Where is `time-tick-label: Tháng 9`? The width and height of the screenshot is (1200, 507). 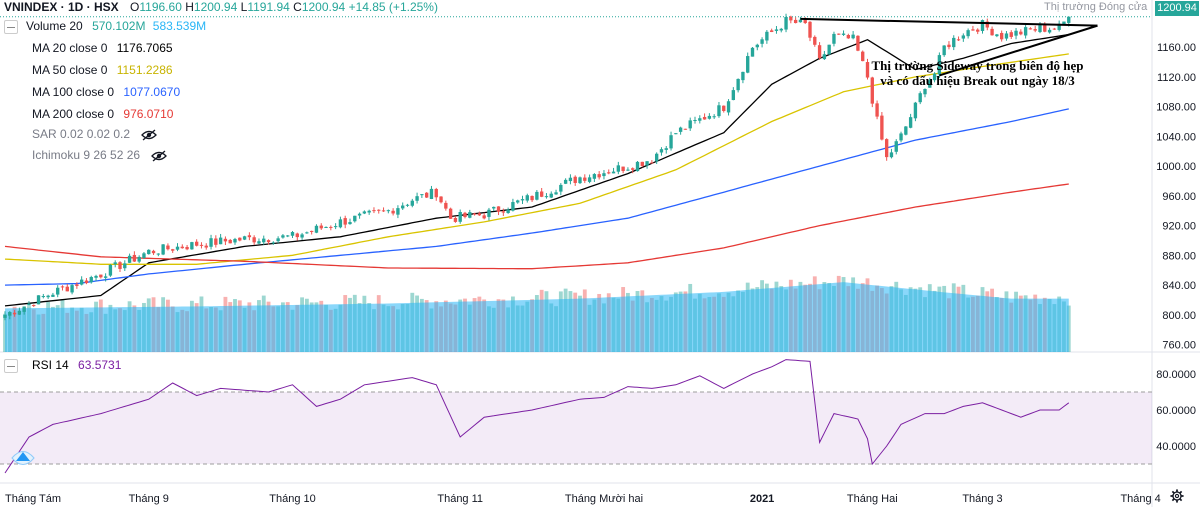 time-tick-label: Tháng 9 is located at coordinates (149, 499).